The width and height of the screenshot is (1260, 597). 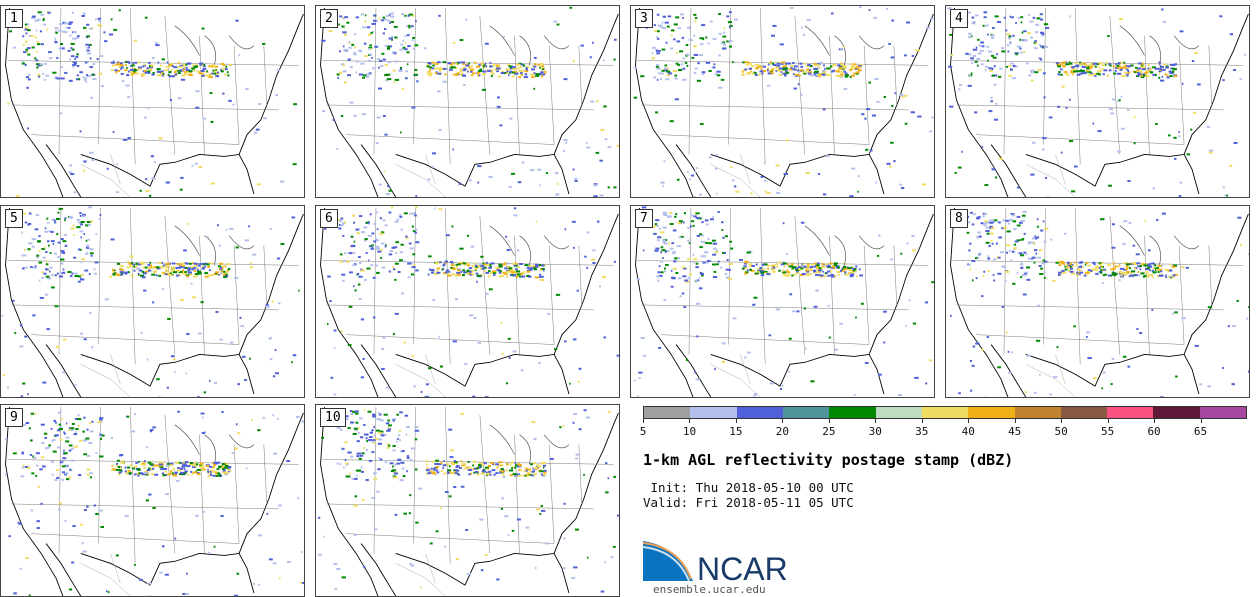 I want to click on member-panel: 3, so click(x=782, y=101).